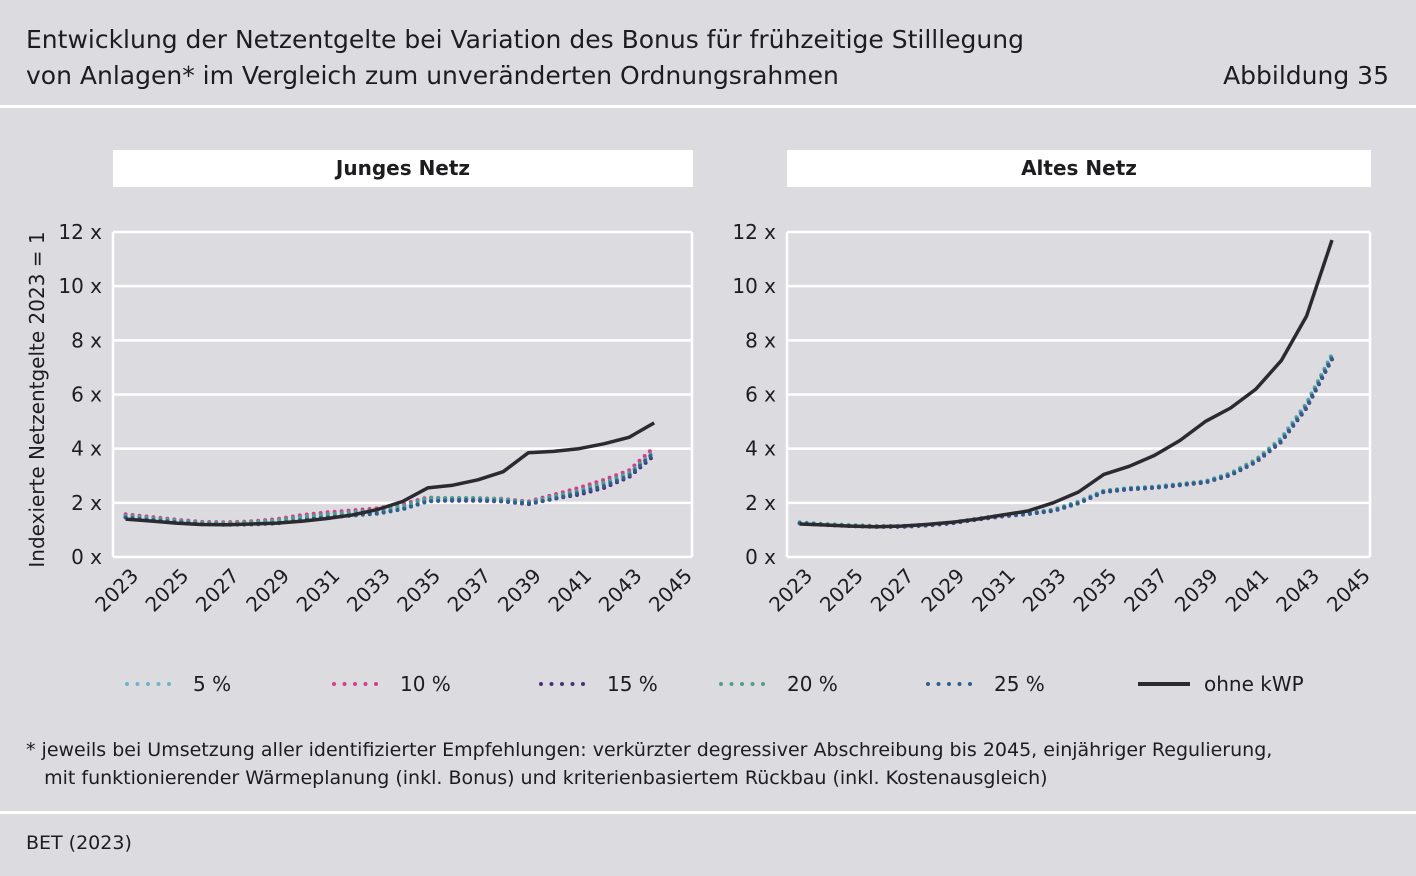 This screenshot has height=876, width=1416. What do you see at coordinates (212, 684) in the screenshot?
I see `legend-label-s5: 5 %` at bounding box center [212, 684].